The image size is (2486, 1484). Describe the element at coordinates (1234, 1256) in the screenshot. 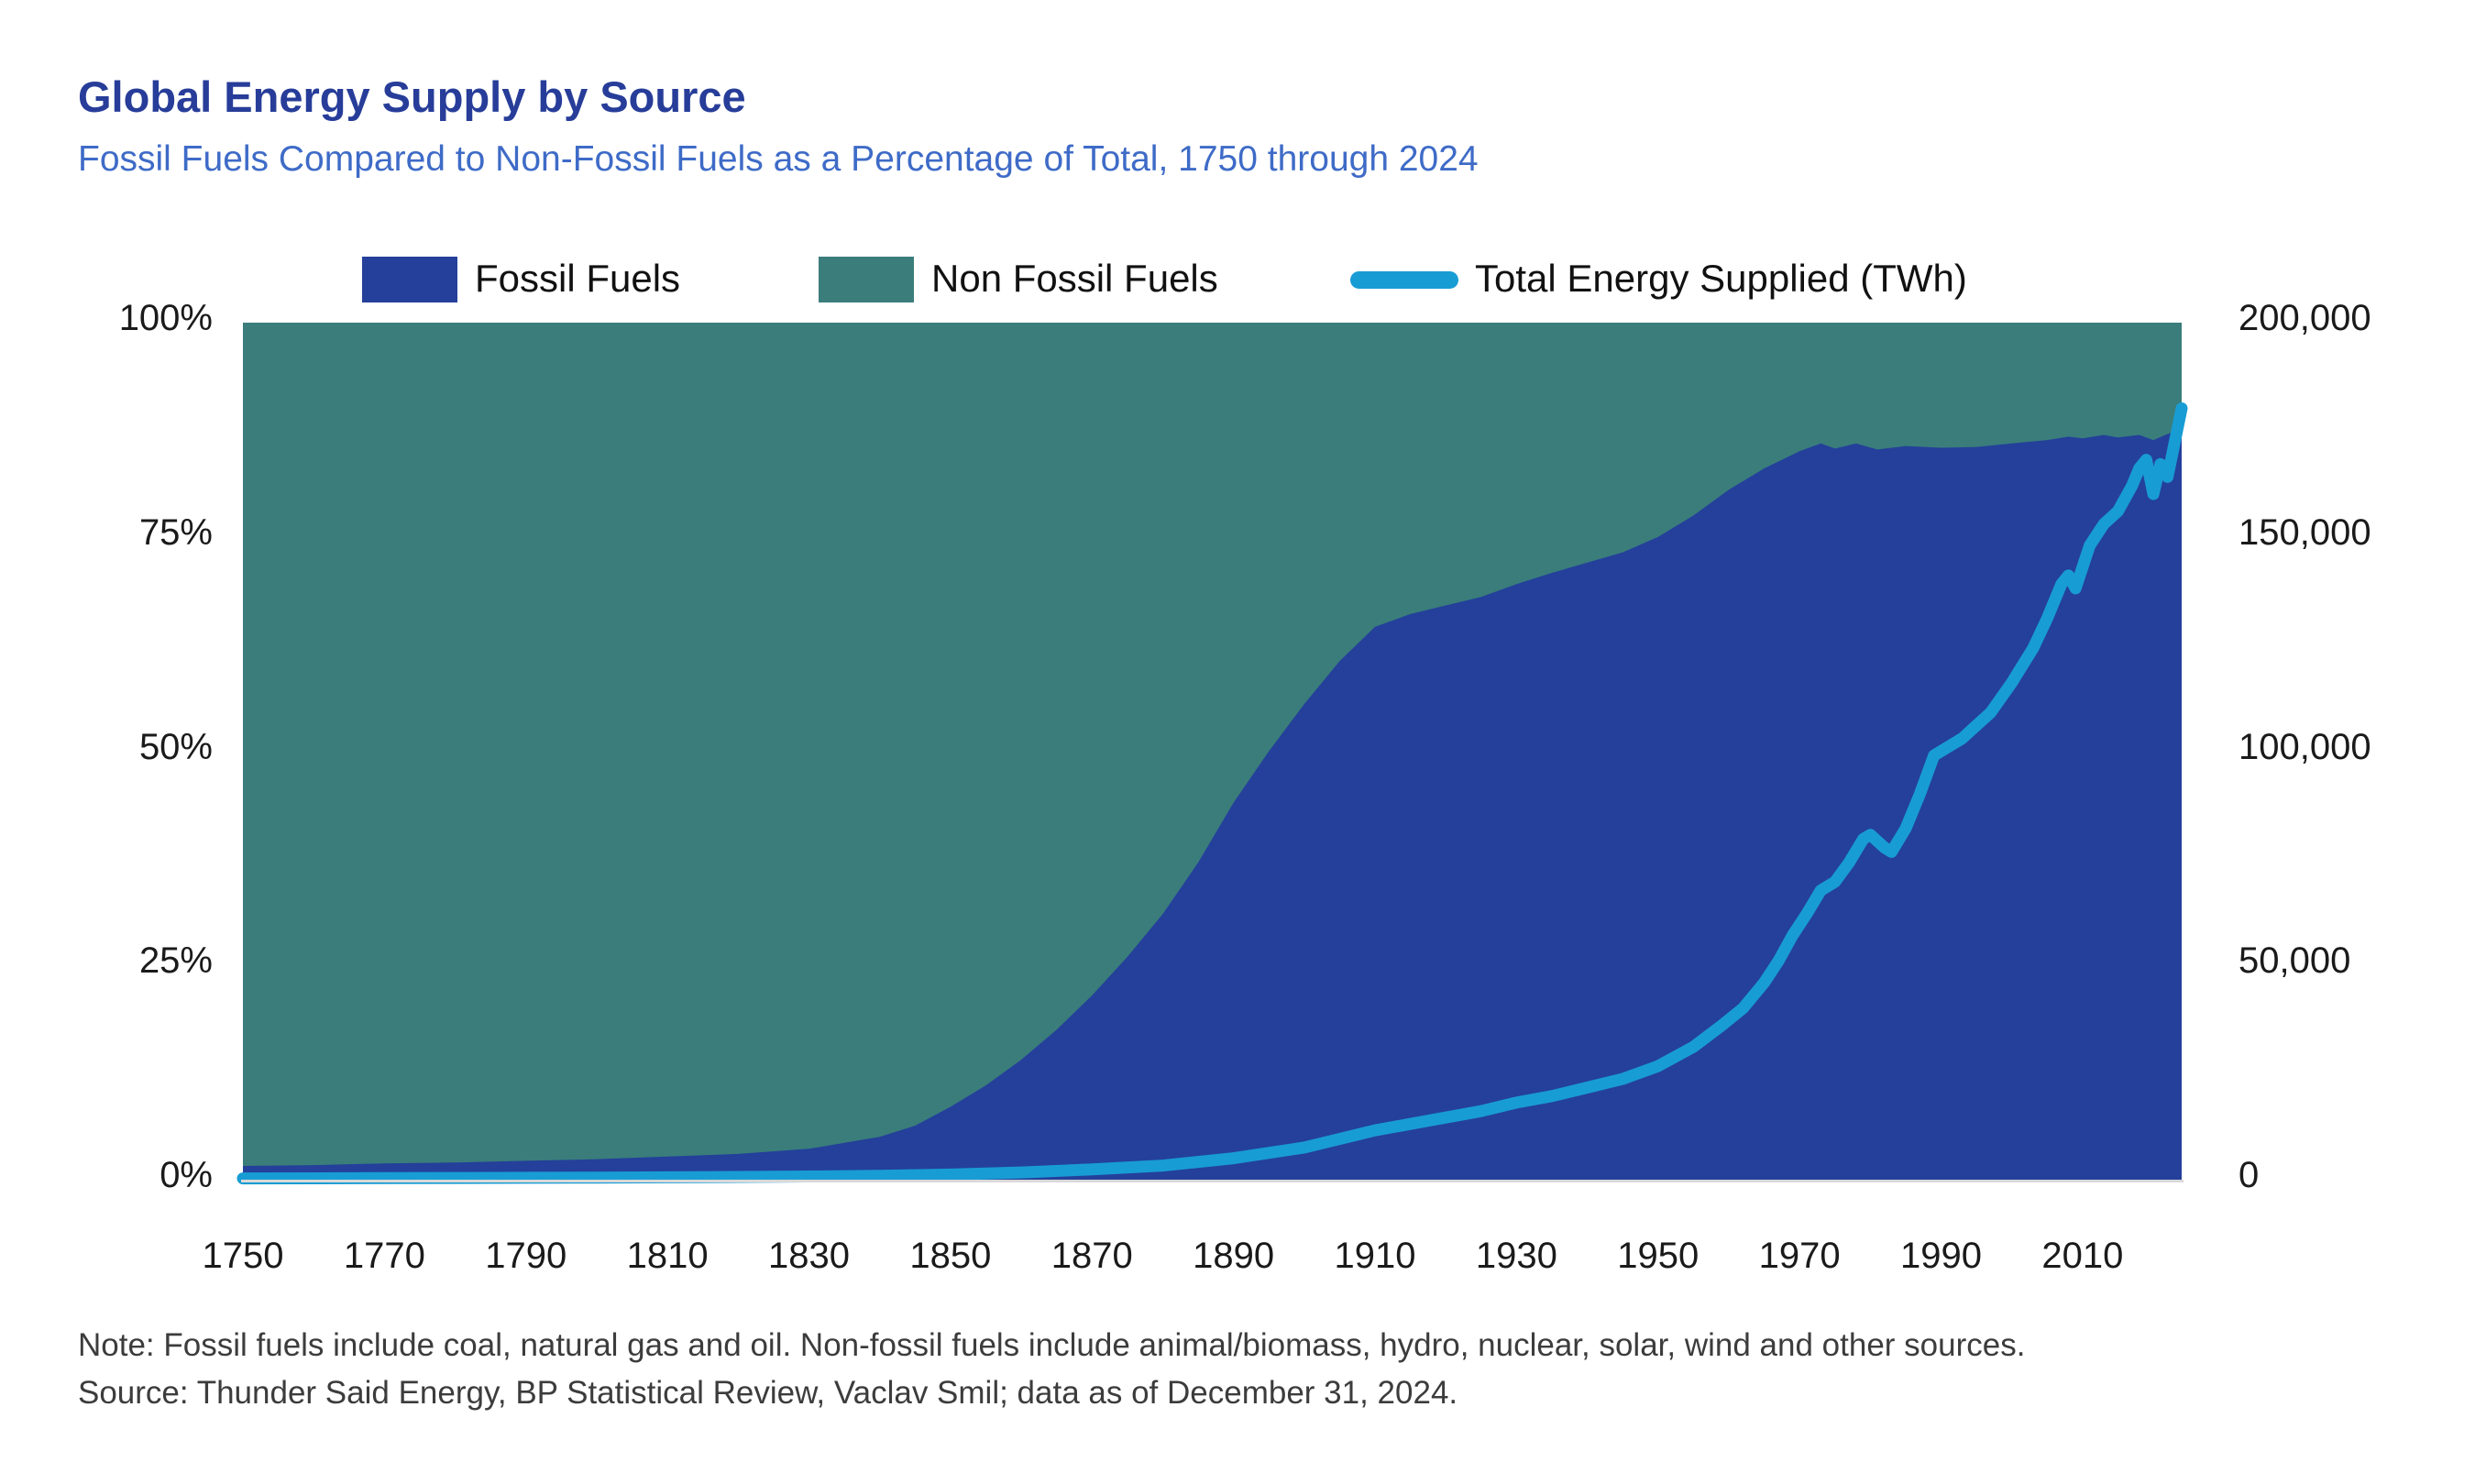

I see `x-axis-tick-label: 1890` at that location.